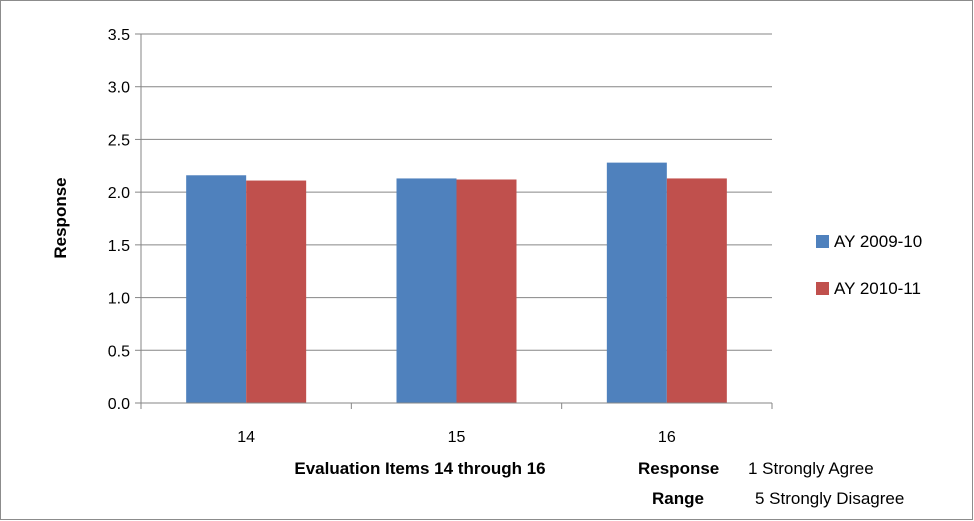 This screenshot has width=974, height=521. What do you see at coordinates (877, 288) in the screenshot?
I see `legend-label: AY 2010-11` at bounding box center [877, 288].